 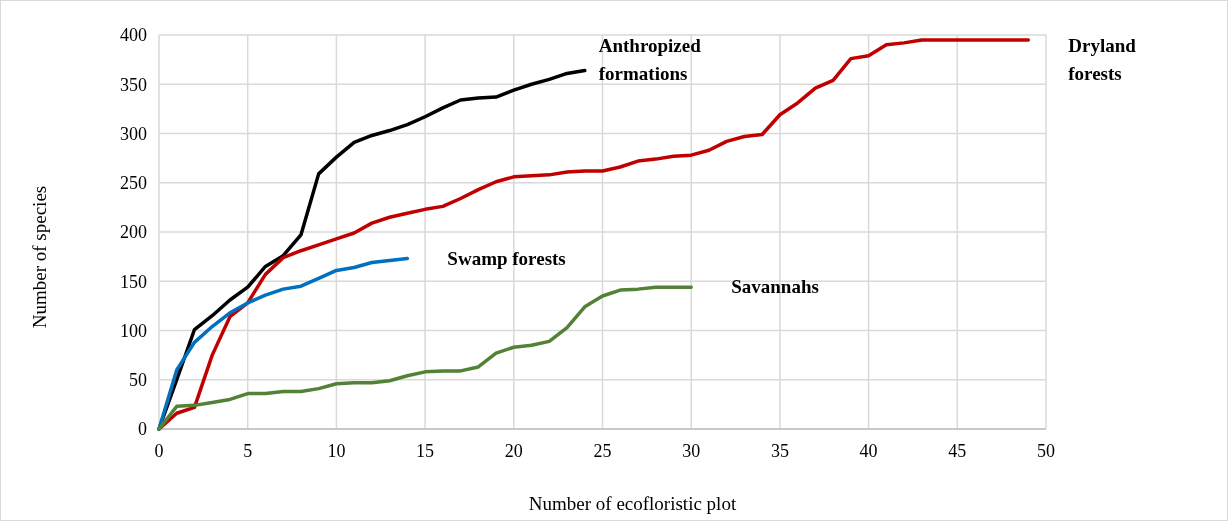 I want to click on x-tick-label: 50, so click(x=1046, y=451).